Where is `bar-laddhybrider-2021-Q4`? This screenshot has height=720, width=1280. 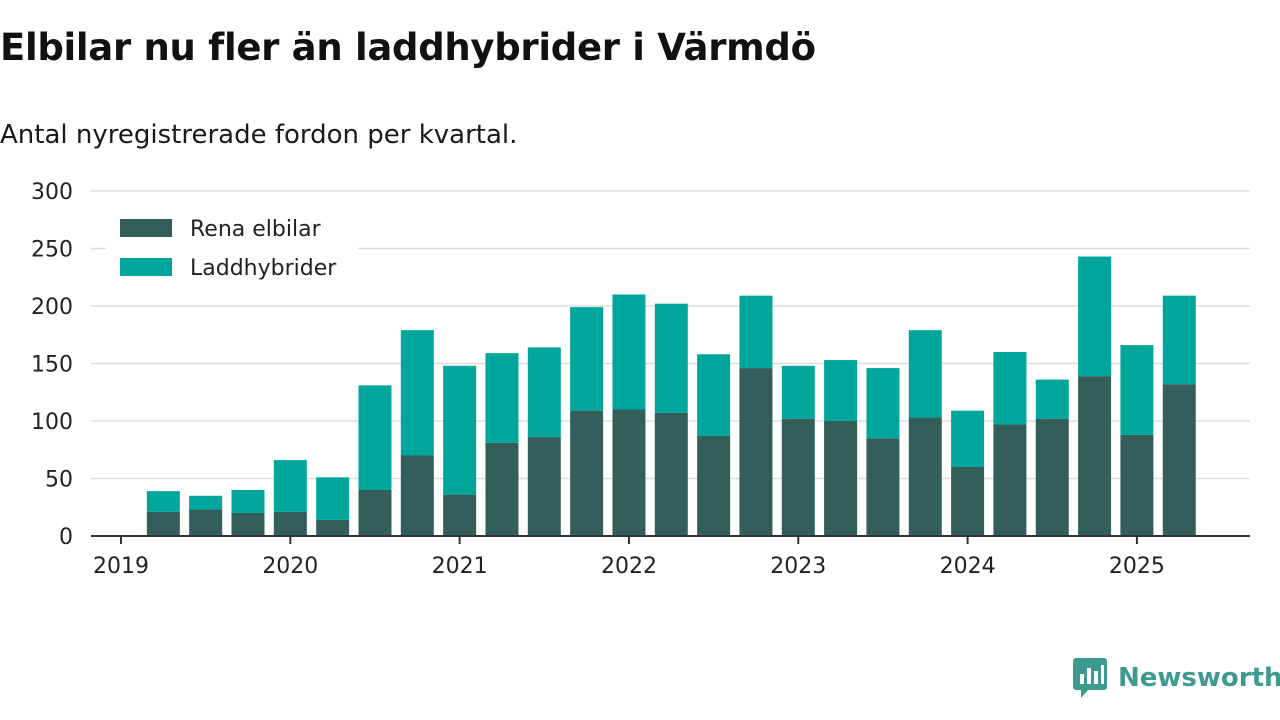
bar-laddhybrider-2021-Q4 is located at coordinates (587, 359).